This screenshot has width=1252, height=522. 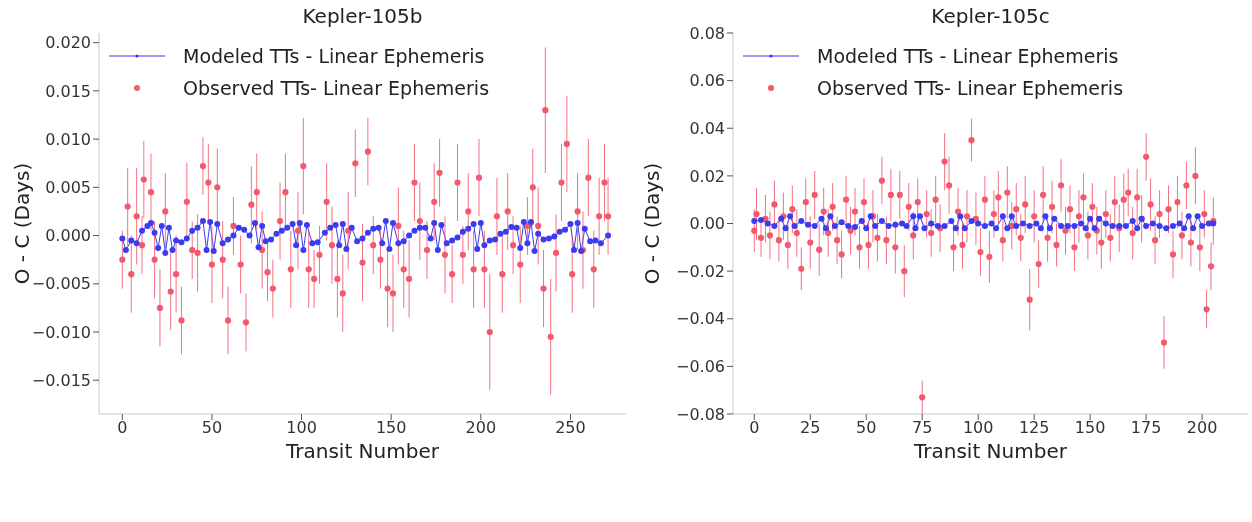 What do you see at coordinates (707, 81) in the screenshot?
I see `y-tick-label: 0.06` at bounding box center [707, 81].